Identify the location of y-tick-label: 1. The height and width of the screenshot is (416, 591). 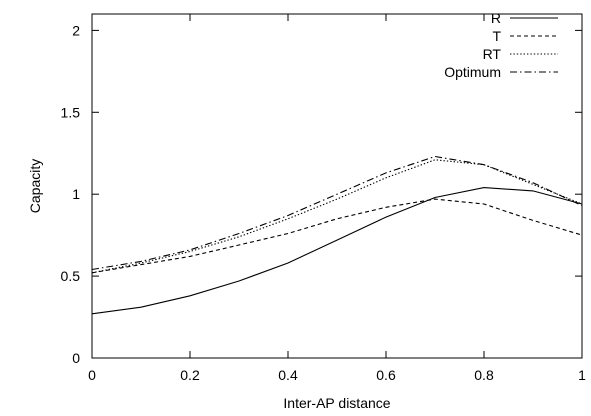
(76, 194).